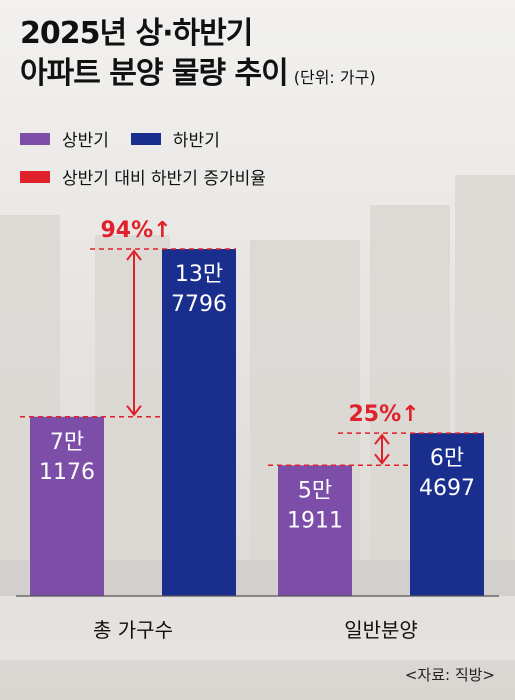 The image size is (515, 700). What do you see at coordinates (199, 289) in the screenshot?
I see `data-label: 13만 7796` at bounding box center [199, 289].